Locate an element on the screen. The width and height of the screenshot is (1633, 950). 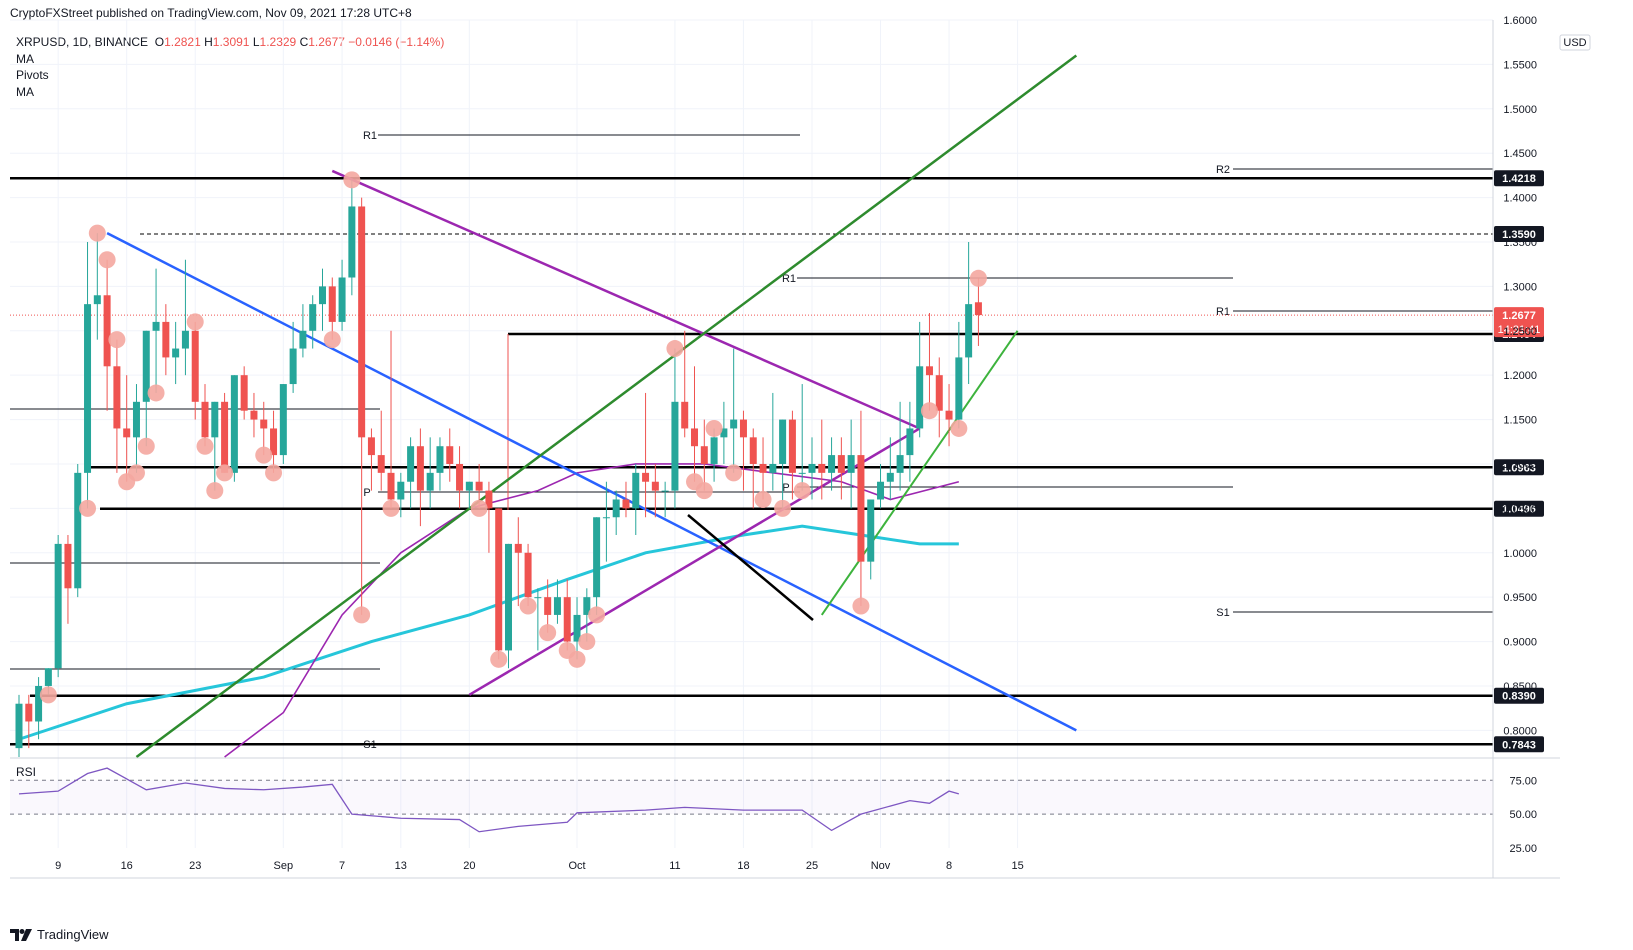
trendline-purple-descending is located at coordinates (626, 299).